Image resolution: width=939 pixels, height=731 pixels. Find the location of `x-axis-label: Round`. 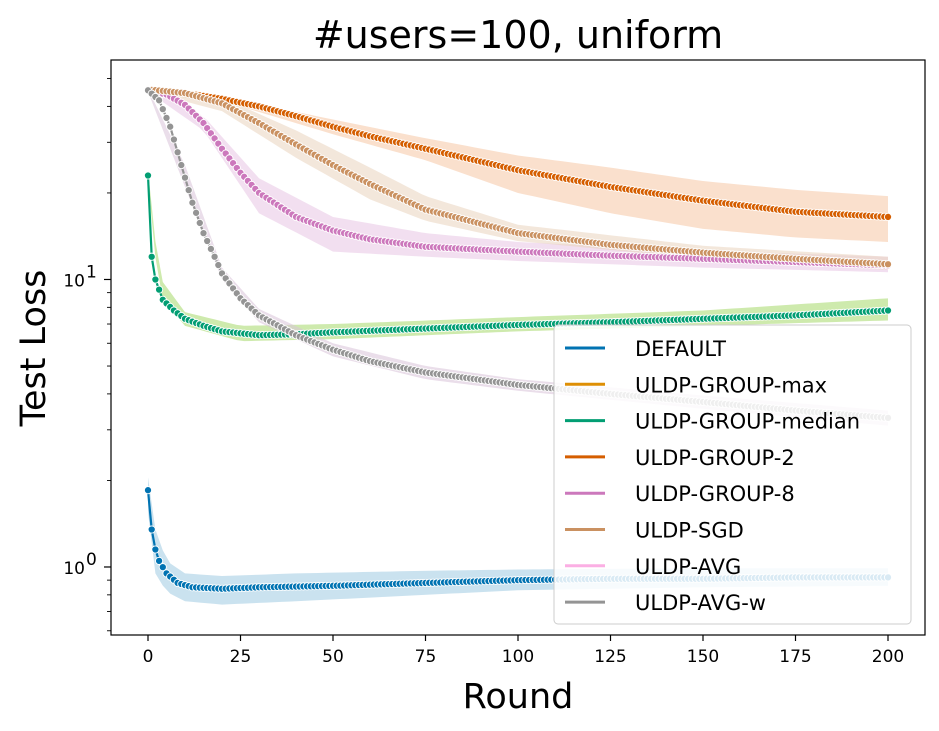

x-axis-label: Round is located at coordinates (518, 697).